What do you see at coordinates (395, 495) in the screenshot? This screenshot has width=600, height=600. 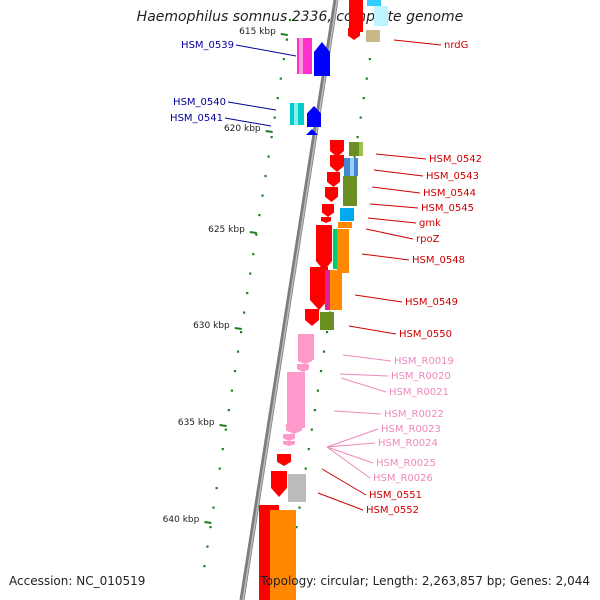 I see `gene-label: HSM_0551` at bounding box center [395, 495].